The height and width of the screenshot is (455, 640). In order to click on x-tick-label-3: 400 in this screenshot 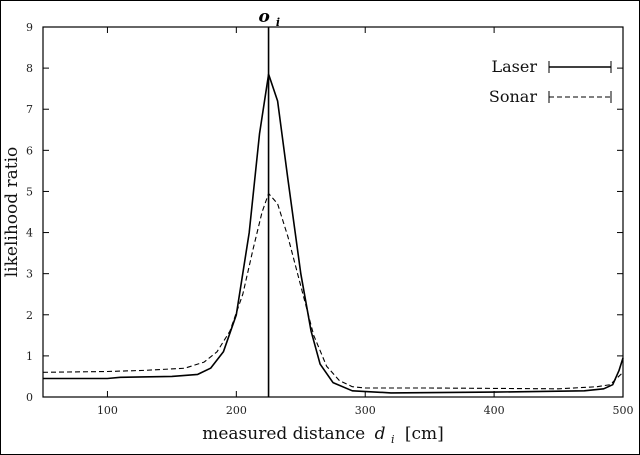, I will do `click(494, 410)`.